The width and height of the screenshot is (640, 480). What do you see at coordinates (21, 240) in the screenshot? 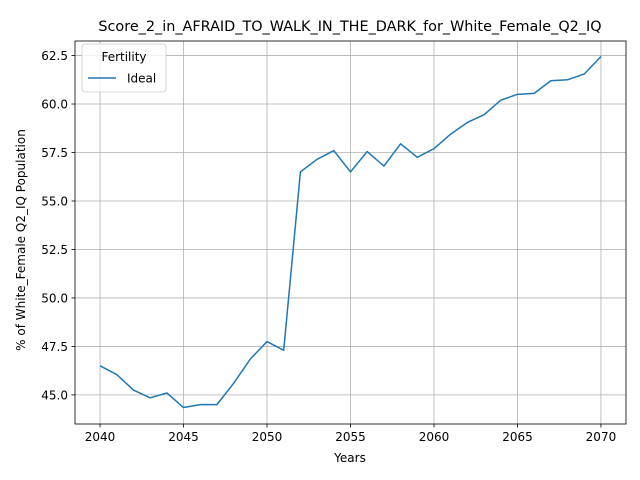
I see `y-axis-label: % of White_Female Q2_IQ Population` at bounding box center [21, 240].